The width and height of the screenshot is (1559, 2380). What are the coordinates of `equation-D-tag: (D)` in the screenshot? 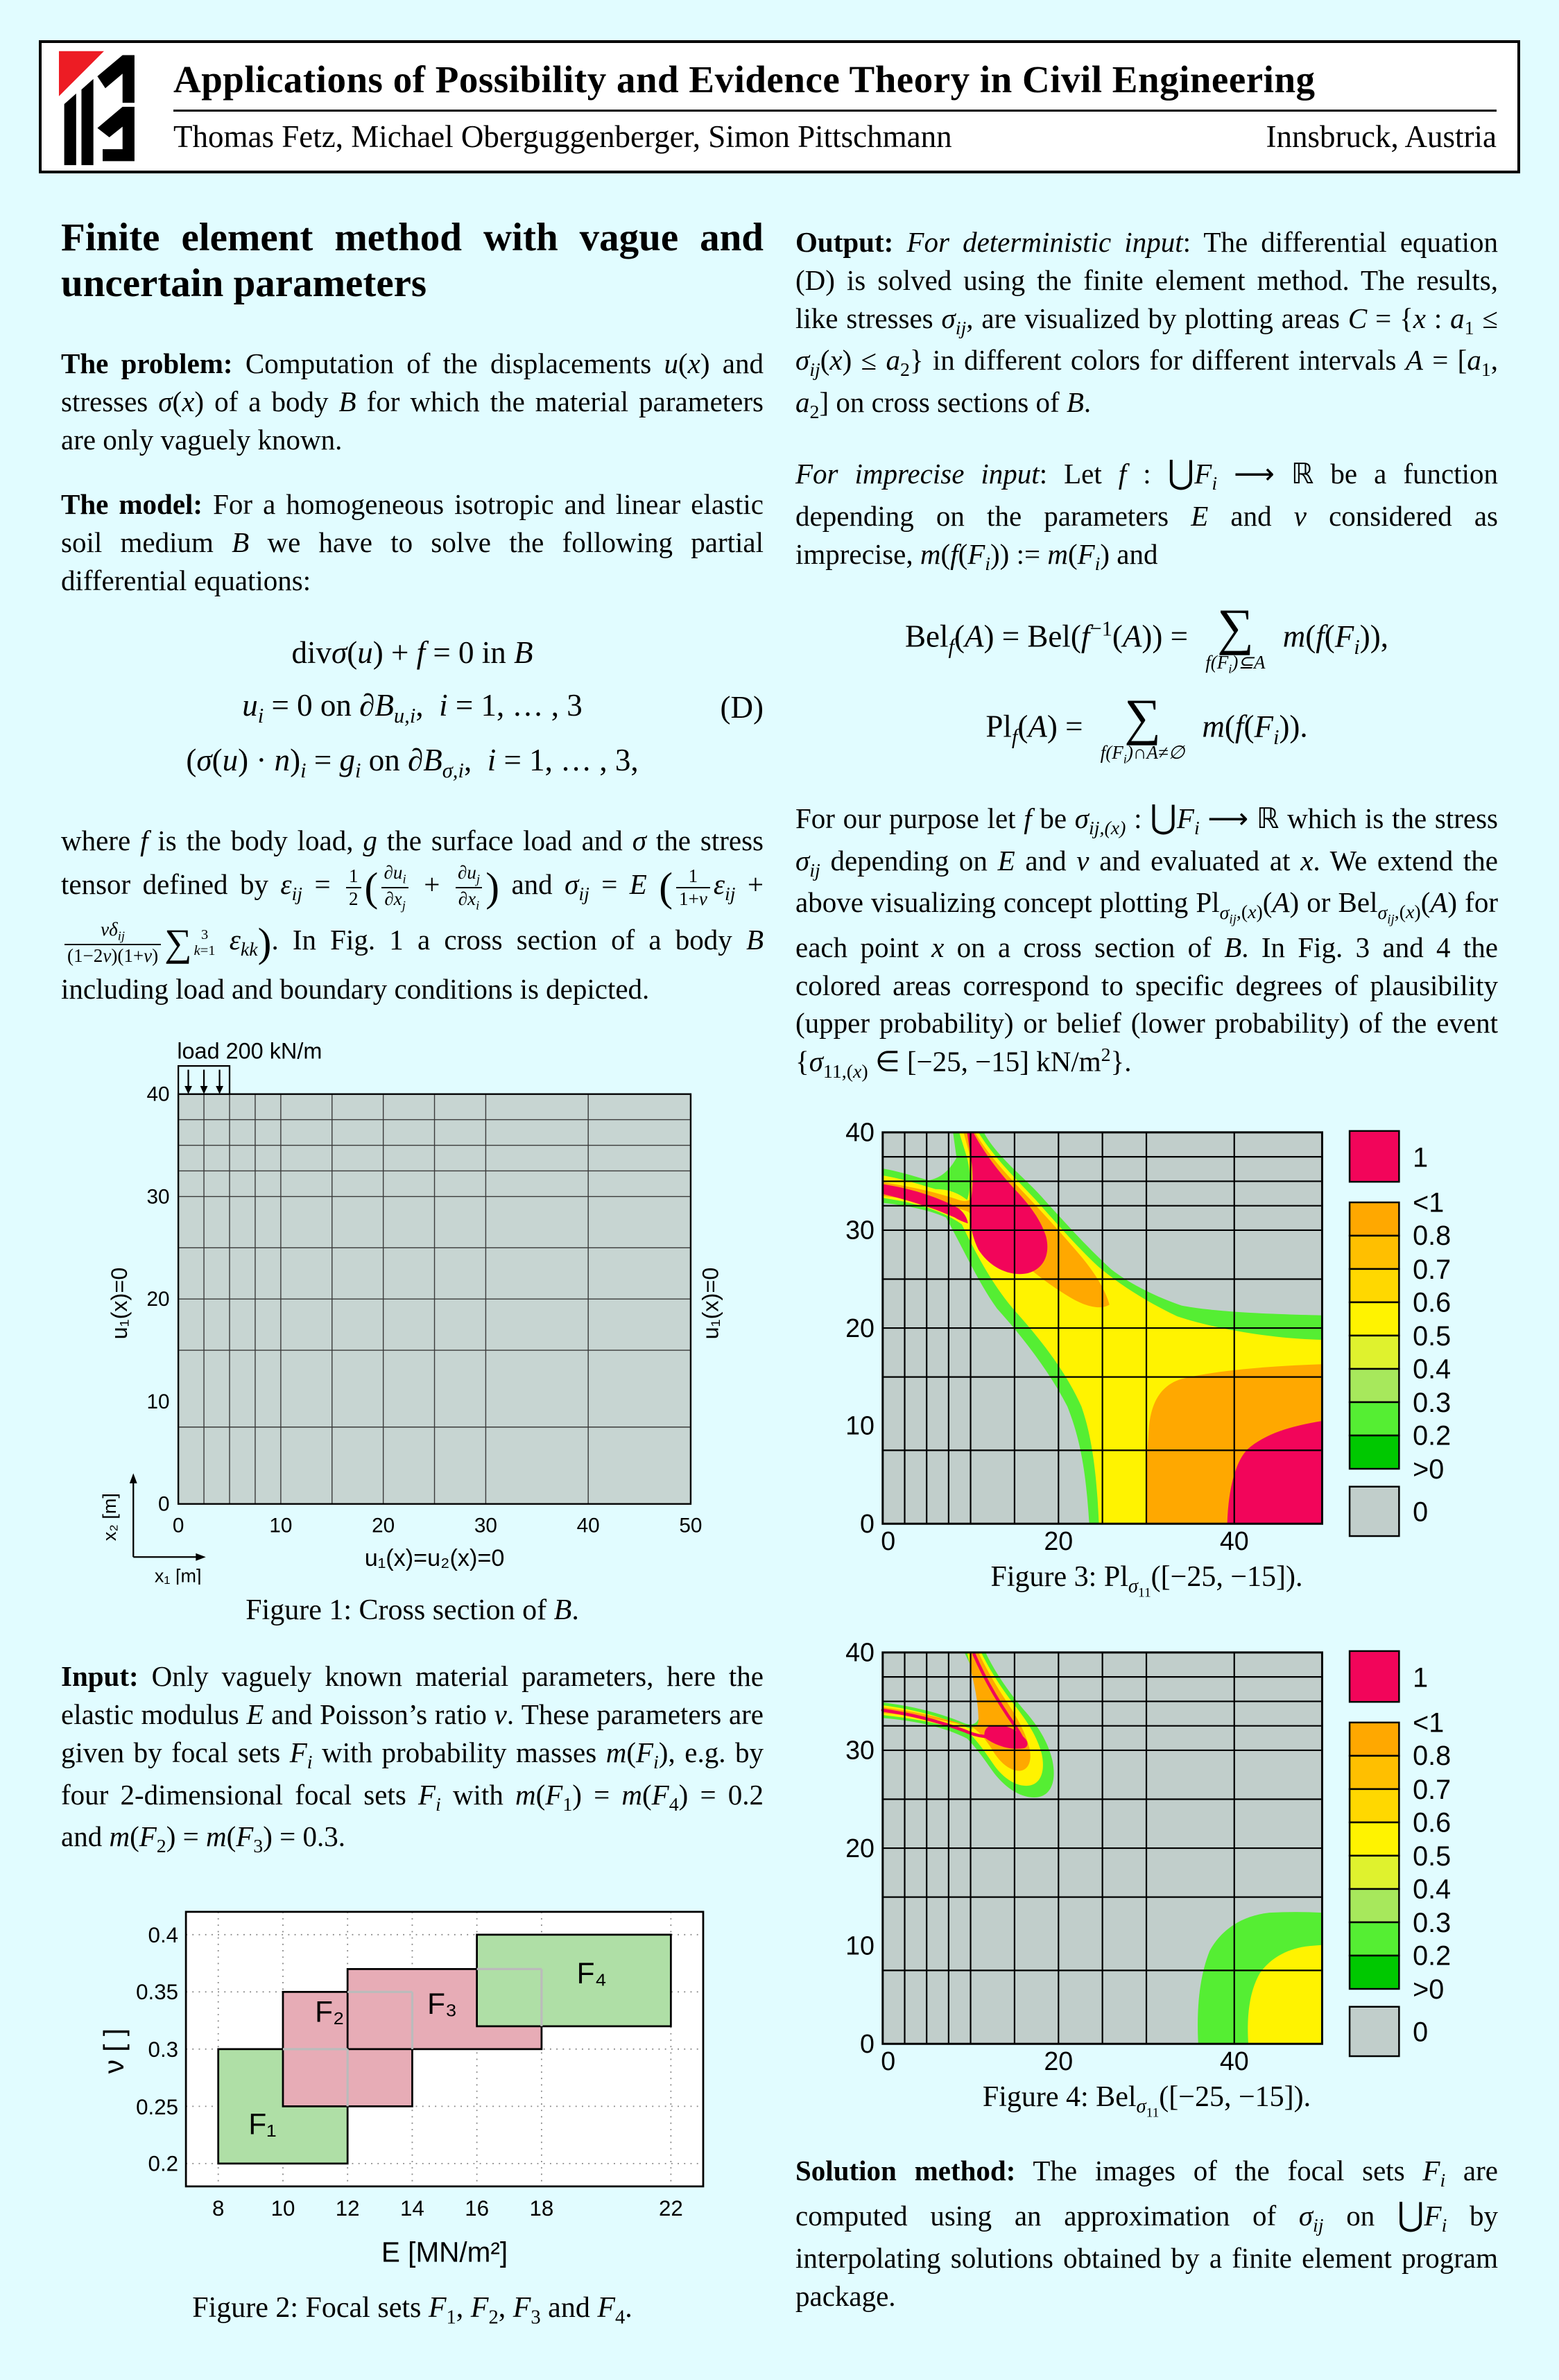 It's located at (742, 707).